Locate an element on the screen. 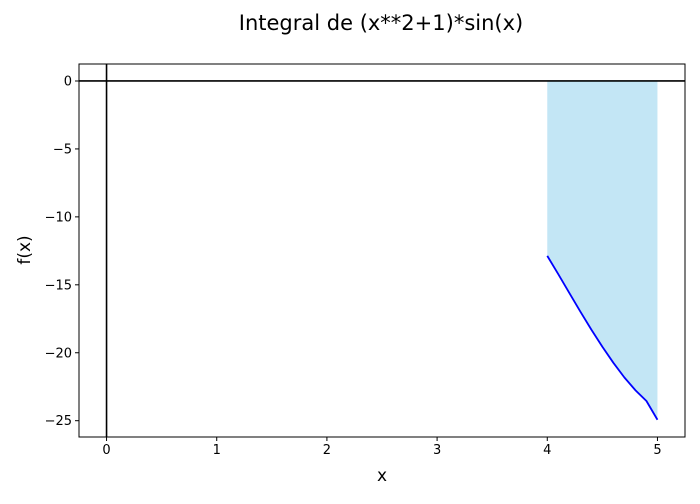 This screenshot has width=700, height=504. x-tick-label: 3 is located at coordinates (437, 450).